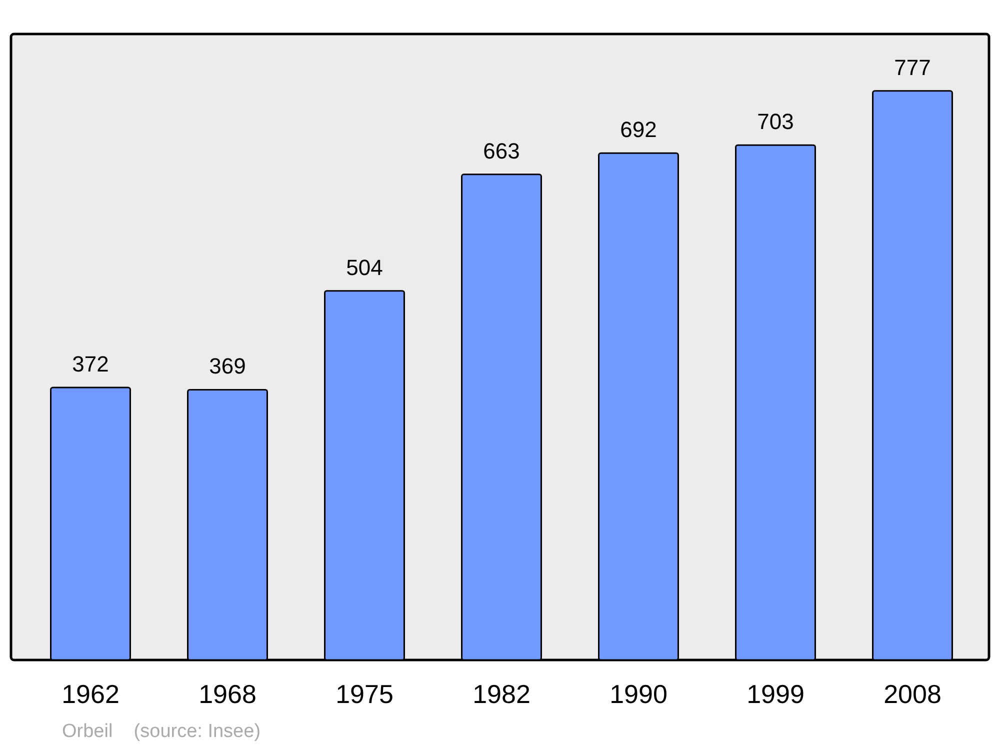 The width and height of the screenshot is (1000, 747). Describe the element at coordinates (501, 694) in the screenshot. I see `x-tick-label: 1982` at that location.